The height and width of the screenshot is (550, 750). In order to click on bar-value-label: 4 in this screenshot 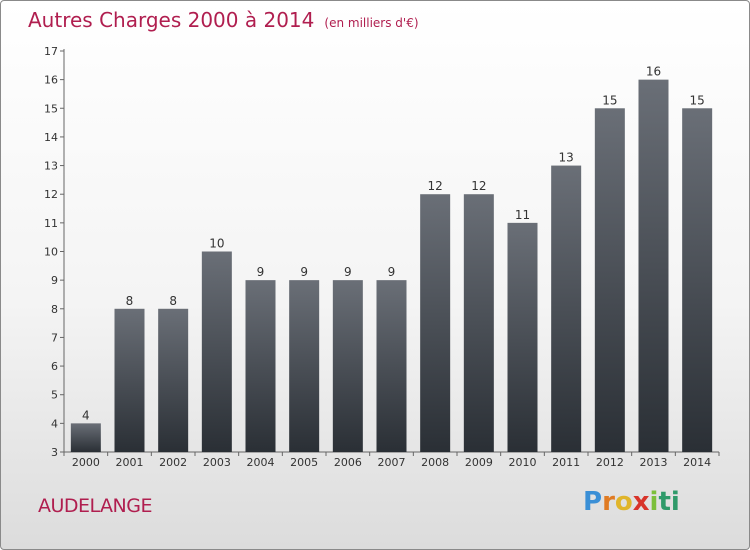, I will do `click(86, 415)`.